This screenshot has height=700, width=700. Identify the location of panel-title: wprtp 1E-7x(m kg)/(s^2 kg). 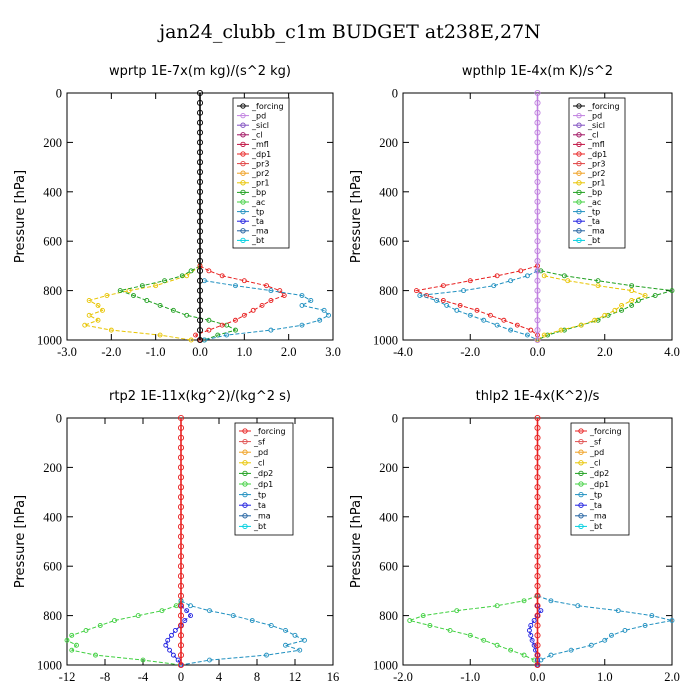
(200, 71).